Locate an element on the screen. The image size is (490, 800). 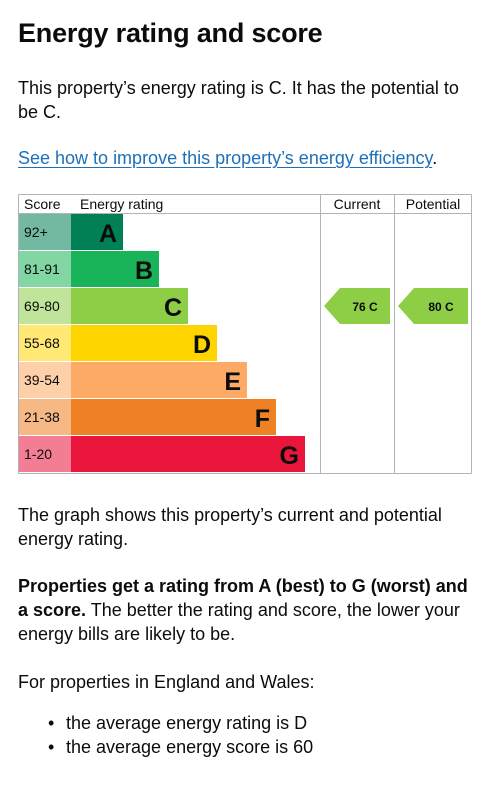
average-score-item: the average energy score is 60 is located at coordinates (180, 747).